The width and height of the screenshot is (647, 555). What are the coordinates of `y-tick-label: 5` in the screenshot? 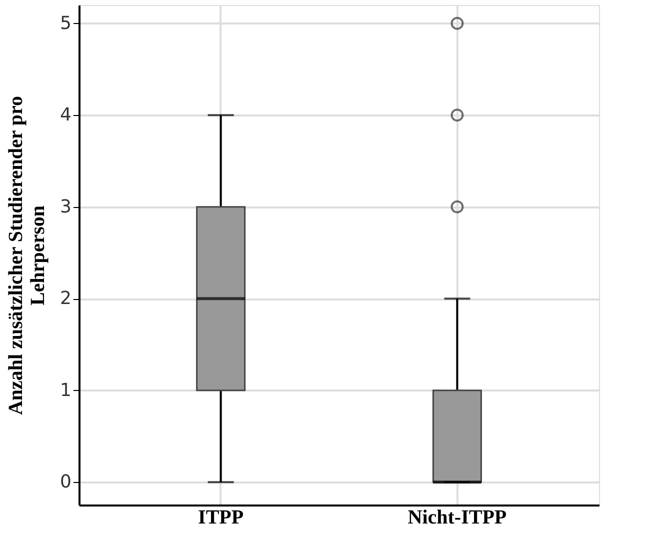 It's located at (66, 23).